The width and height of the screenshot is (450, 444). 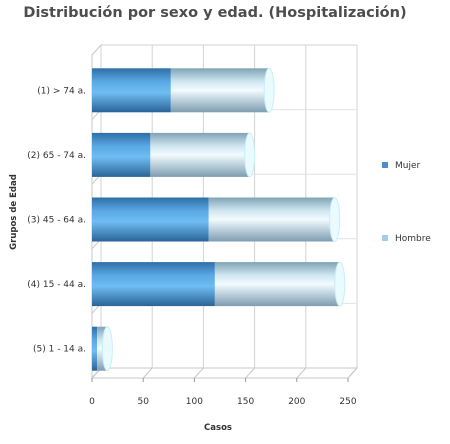 I want to click on category-label: (1) > 74 a., so click(x=61, y=91).